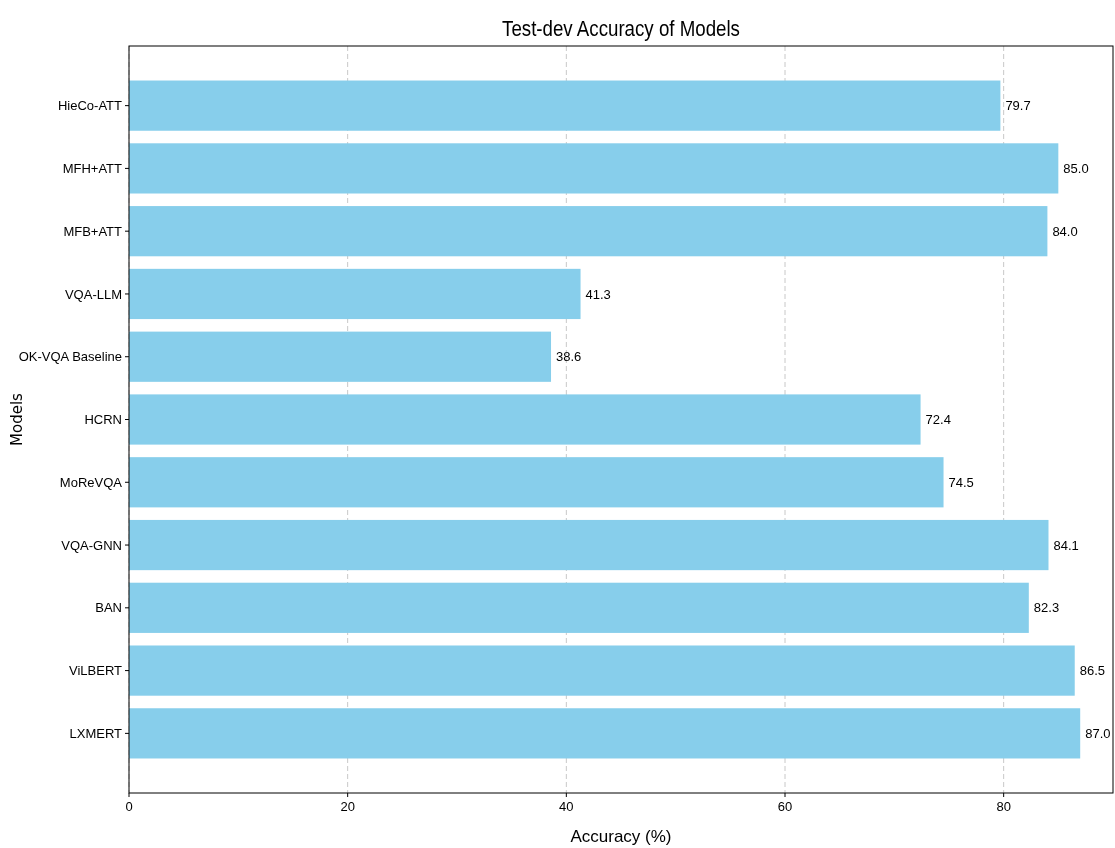 Image resolution: width=1115 pixels, height=848 pixels. What do you see at coordinates (1066, 545) in the screenshot?
I see `data-label: 84.1` at bounding box center [1066, 545].